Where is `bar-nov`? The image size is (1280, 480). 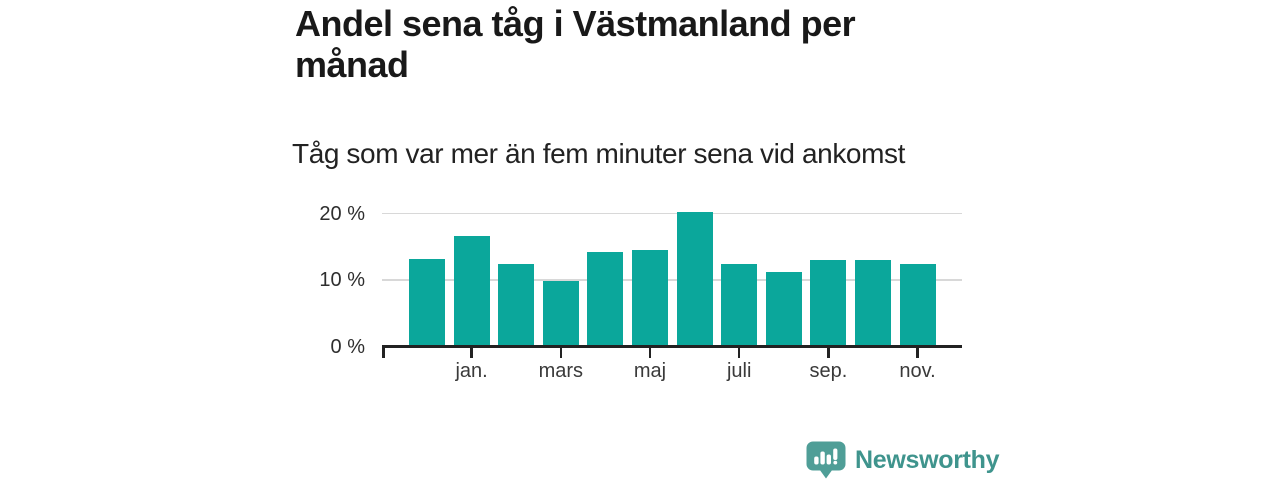
bar-nov is located at coordinates (917, 305).